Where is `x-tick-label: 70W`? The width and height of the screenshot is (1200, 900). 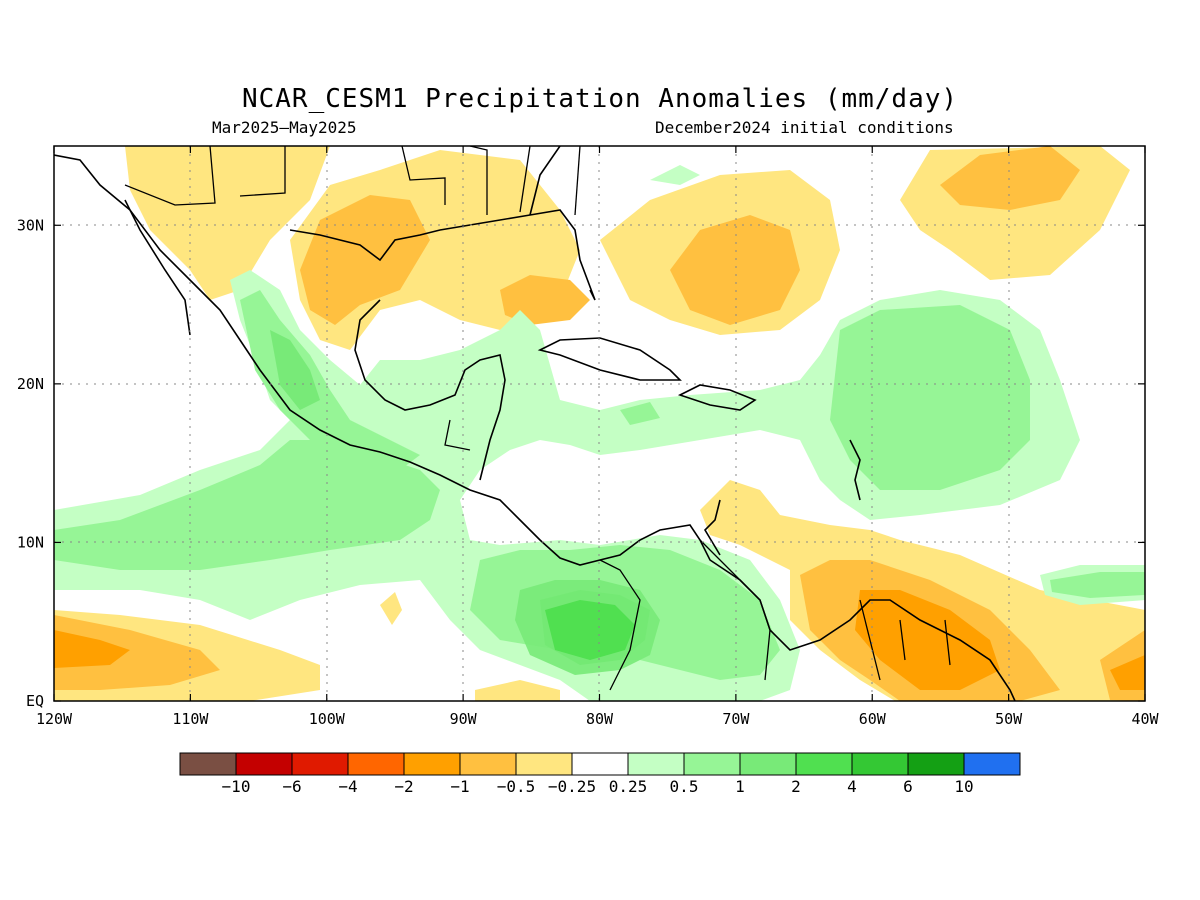
x-tick-label: 70W is located at coordinates (736, 719).